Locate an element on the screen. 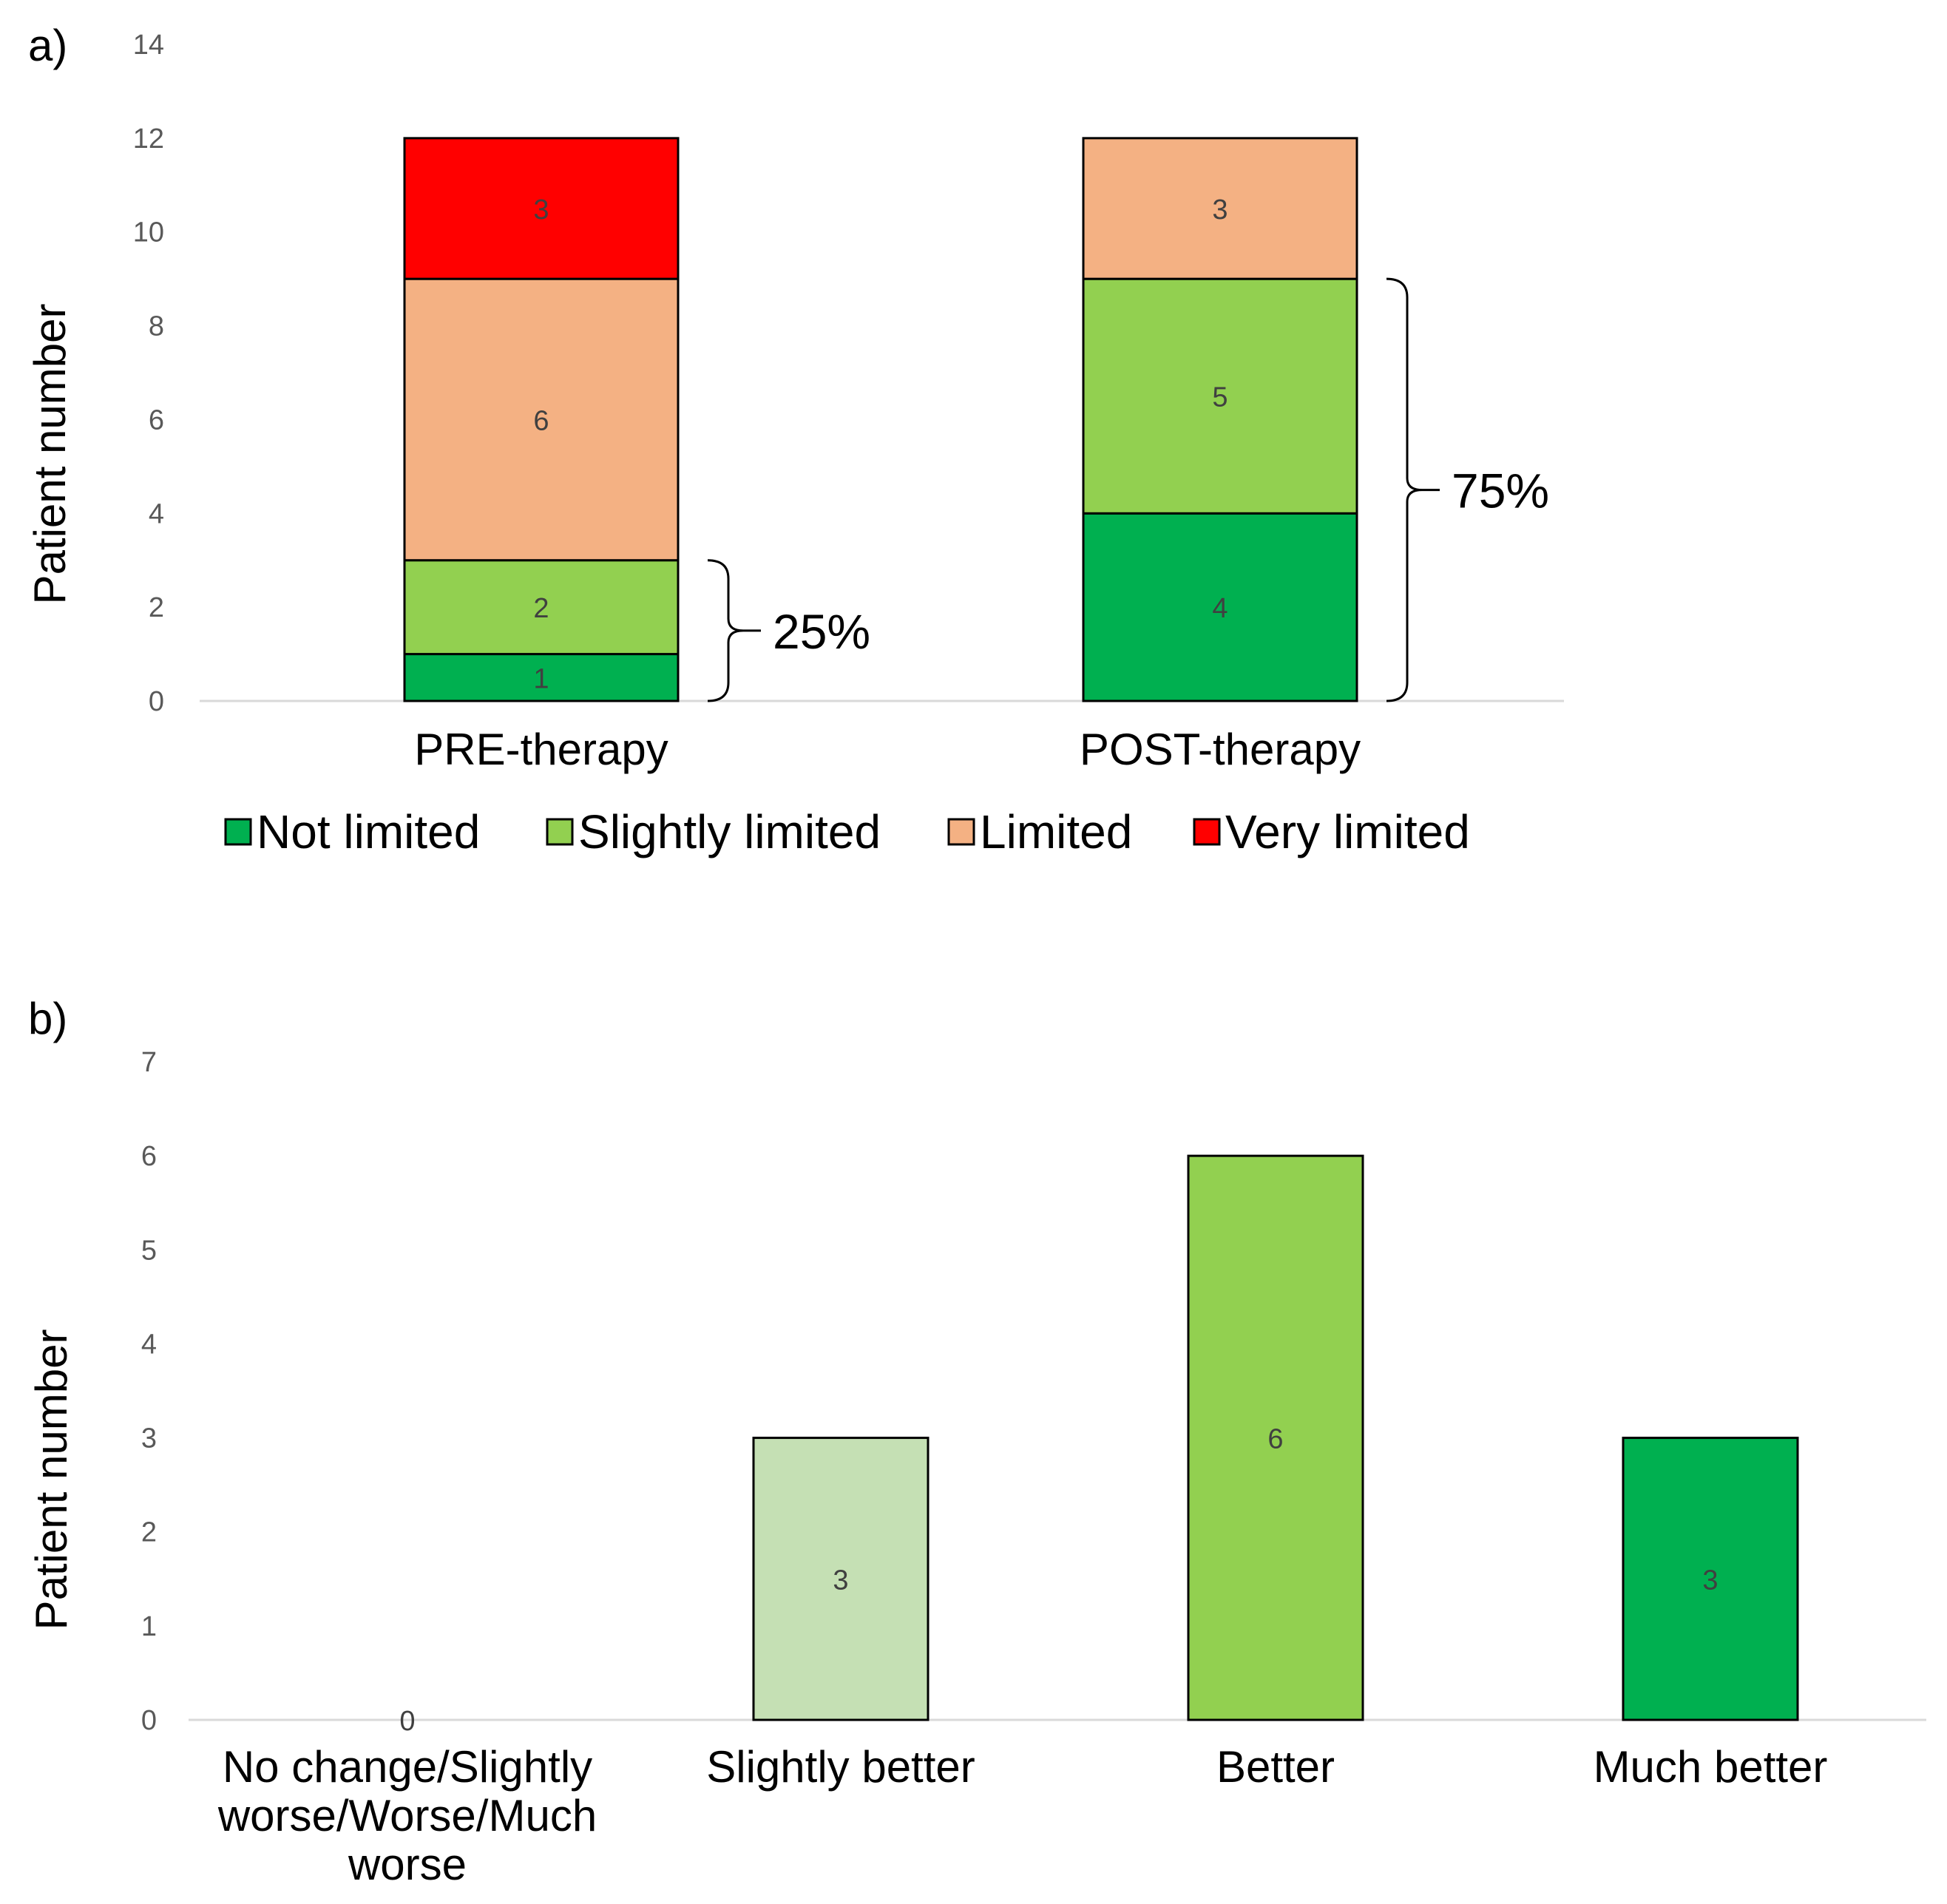 The image size is (1947, 1904). data-label: 4 is located at coordinates (1220, 608).